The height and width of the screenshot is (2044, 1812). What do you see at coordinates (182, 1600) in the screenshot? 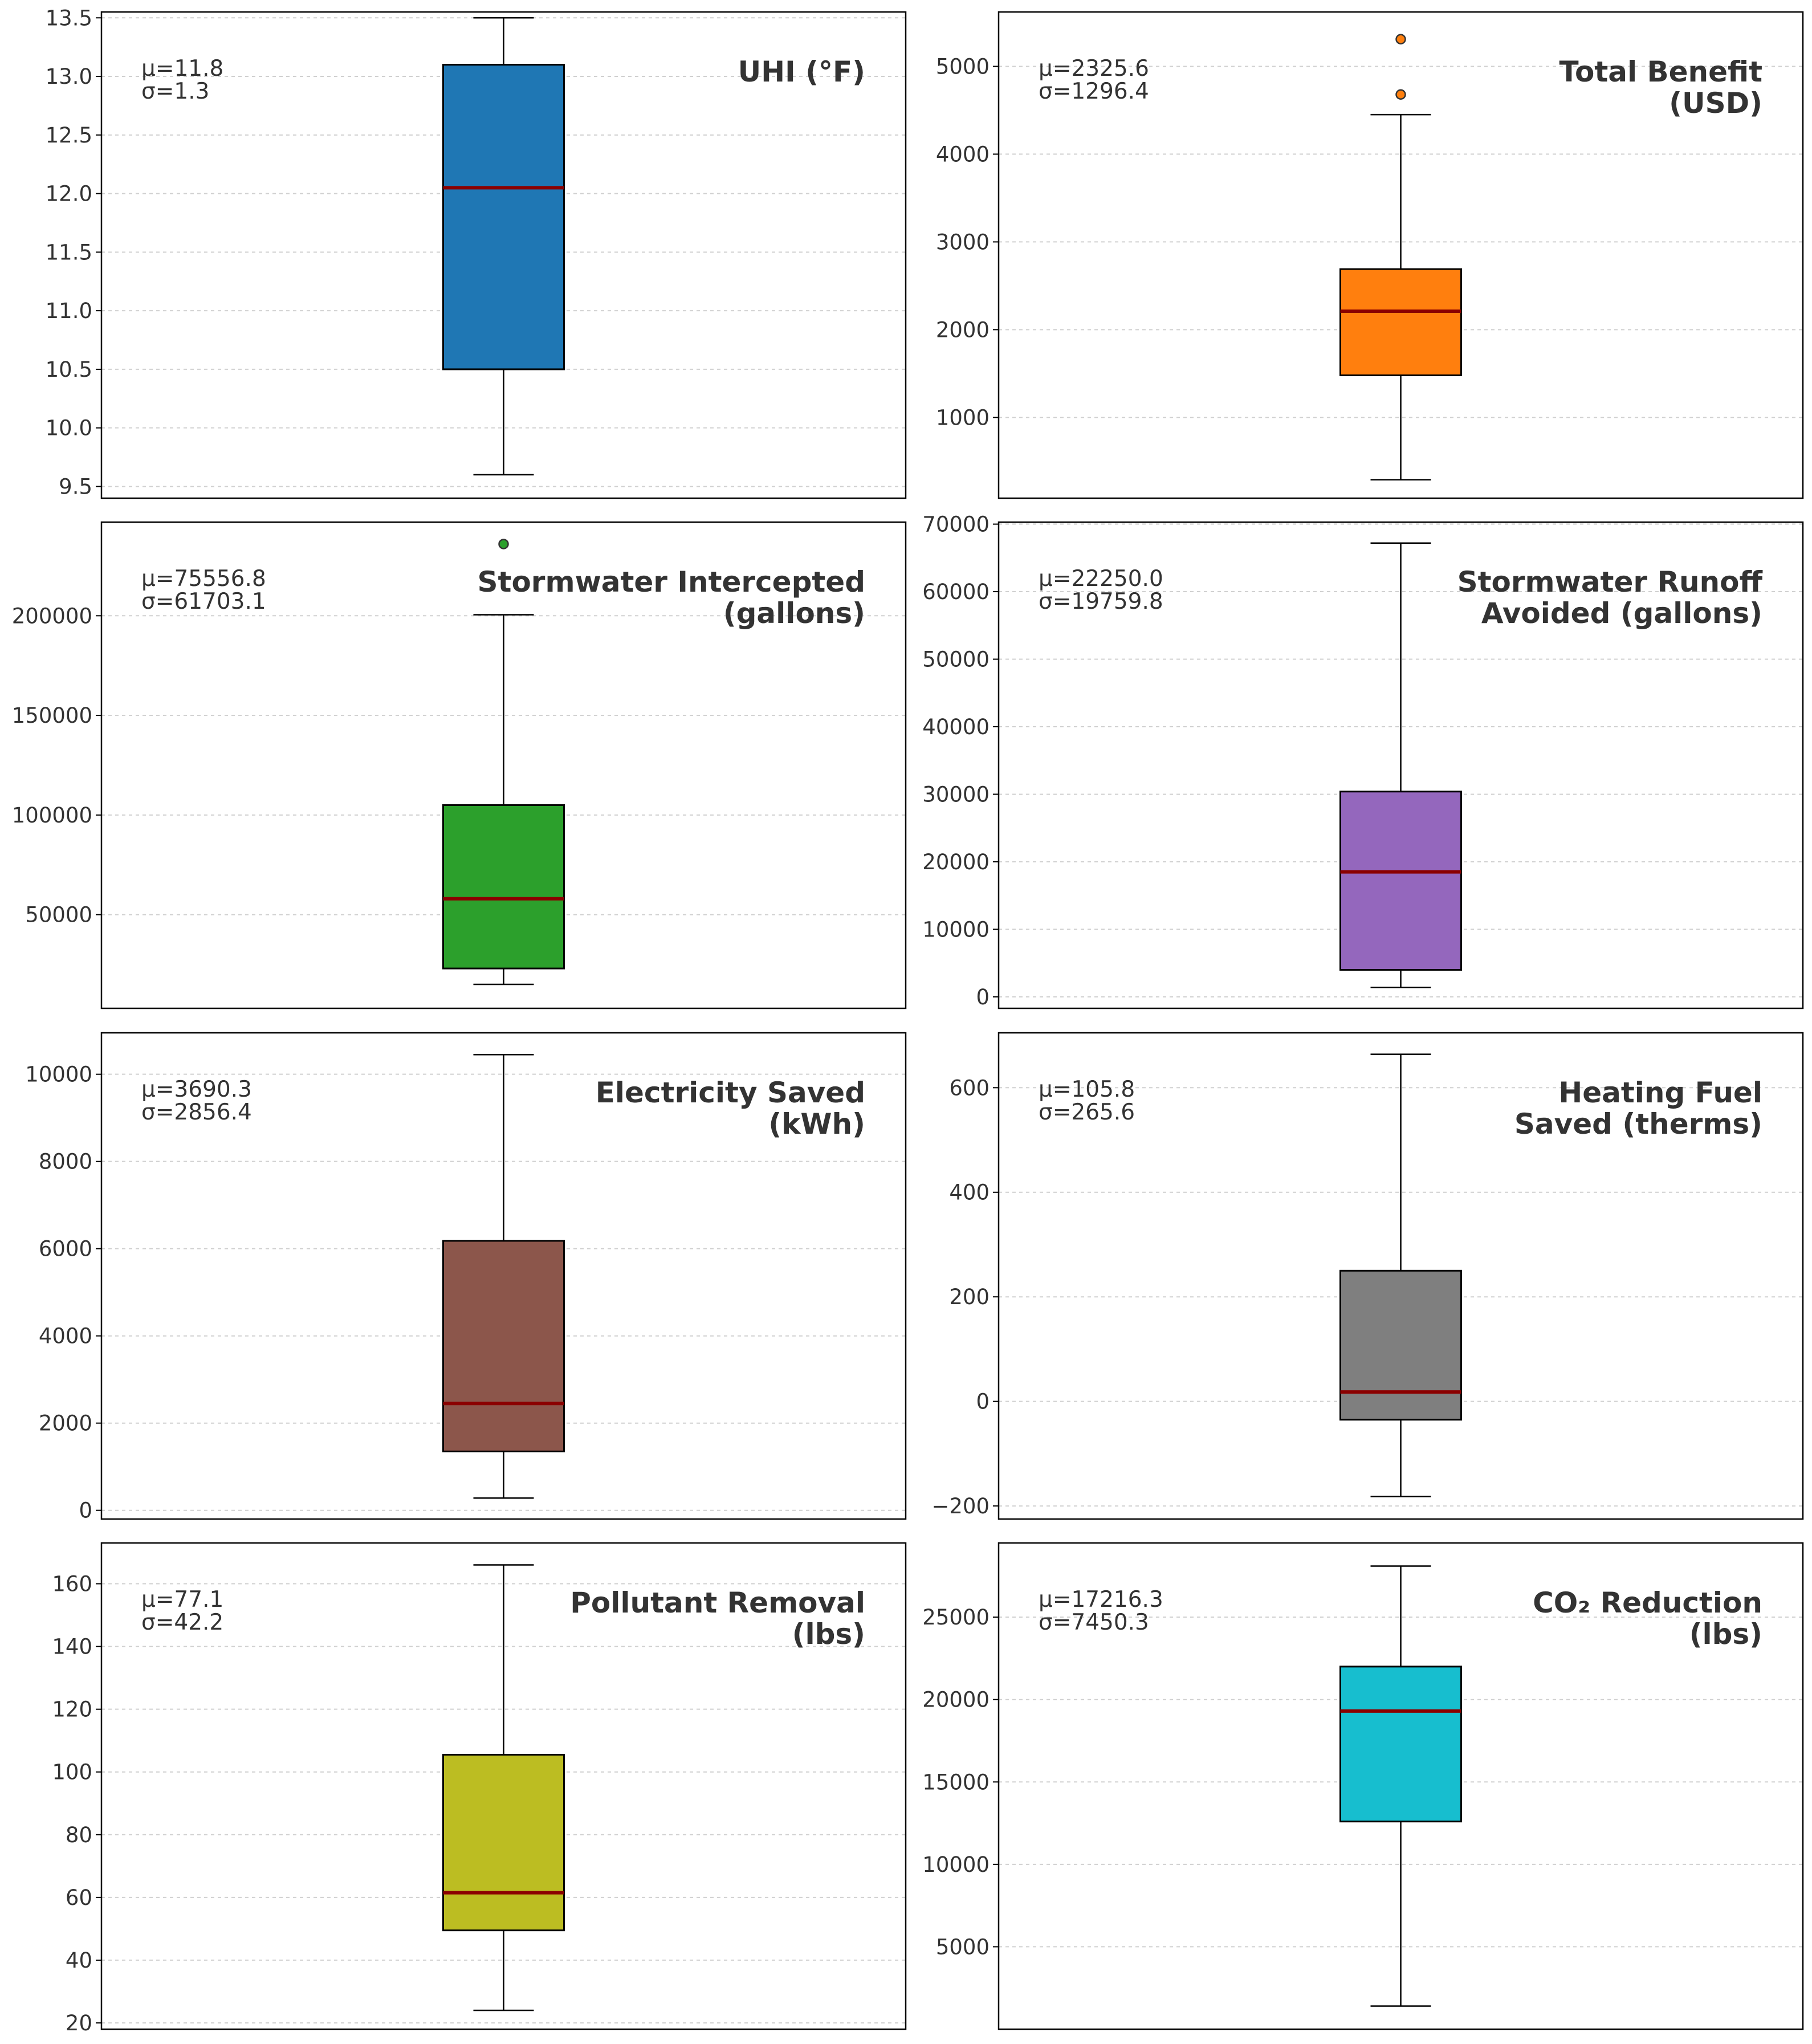
I see `mean-label: μ=77.1` at bounding box center [182, 1600].